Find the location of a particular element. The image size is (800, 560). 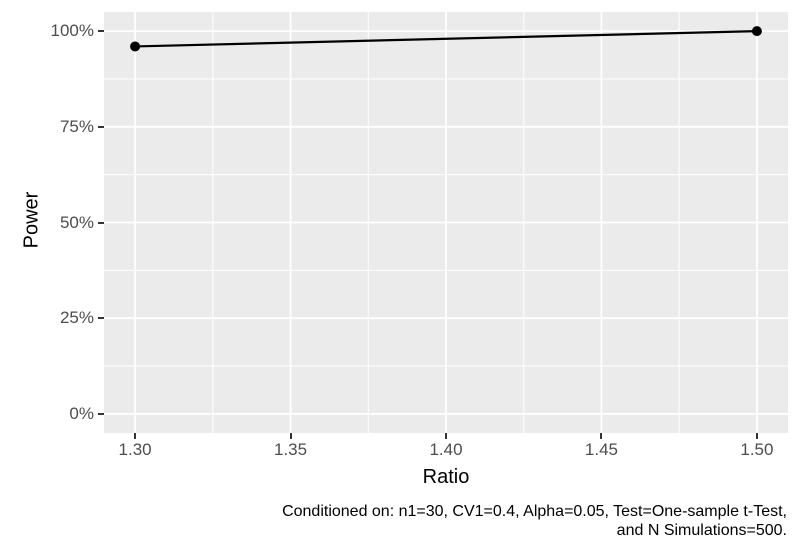

x-tick-label: 1.50 is located at coordinates (757, 449).